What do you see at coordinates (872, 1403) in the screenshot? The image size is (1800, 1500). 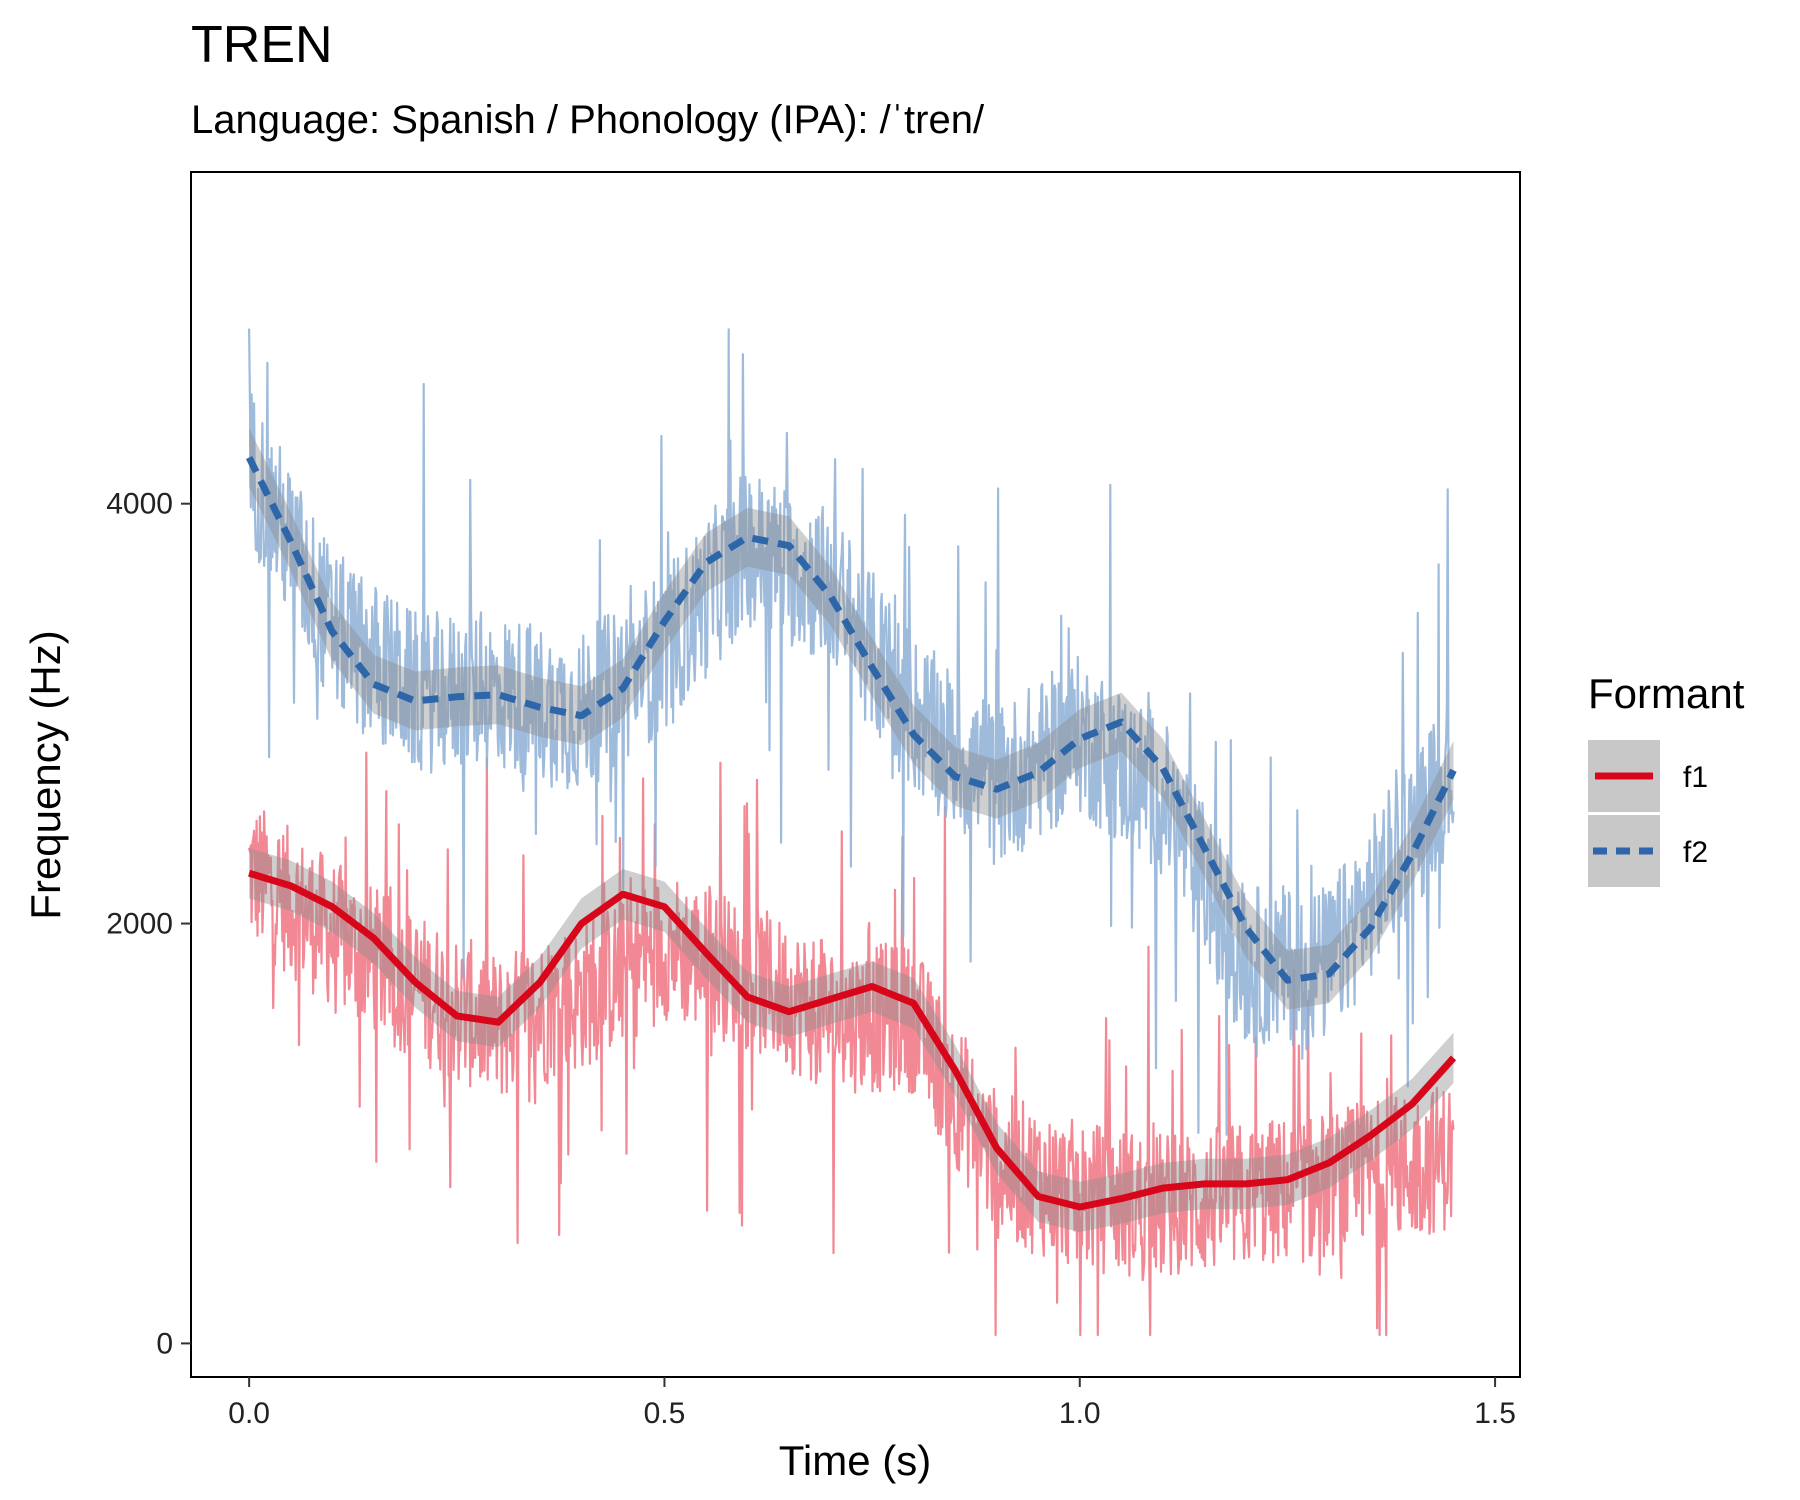 I see `x-axis: 0.0 0.5 1.0 1.5` at bounding box center [872, 1403].